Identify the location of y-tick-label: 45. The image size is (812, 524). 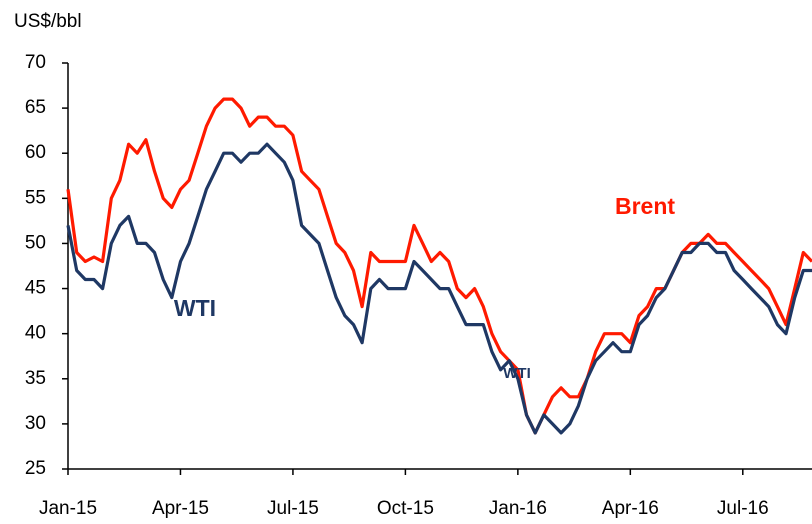
(35, 288).